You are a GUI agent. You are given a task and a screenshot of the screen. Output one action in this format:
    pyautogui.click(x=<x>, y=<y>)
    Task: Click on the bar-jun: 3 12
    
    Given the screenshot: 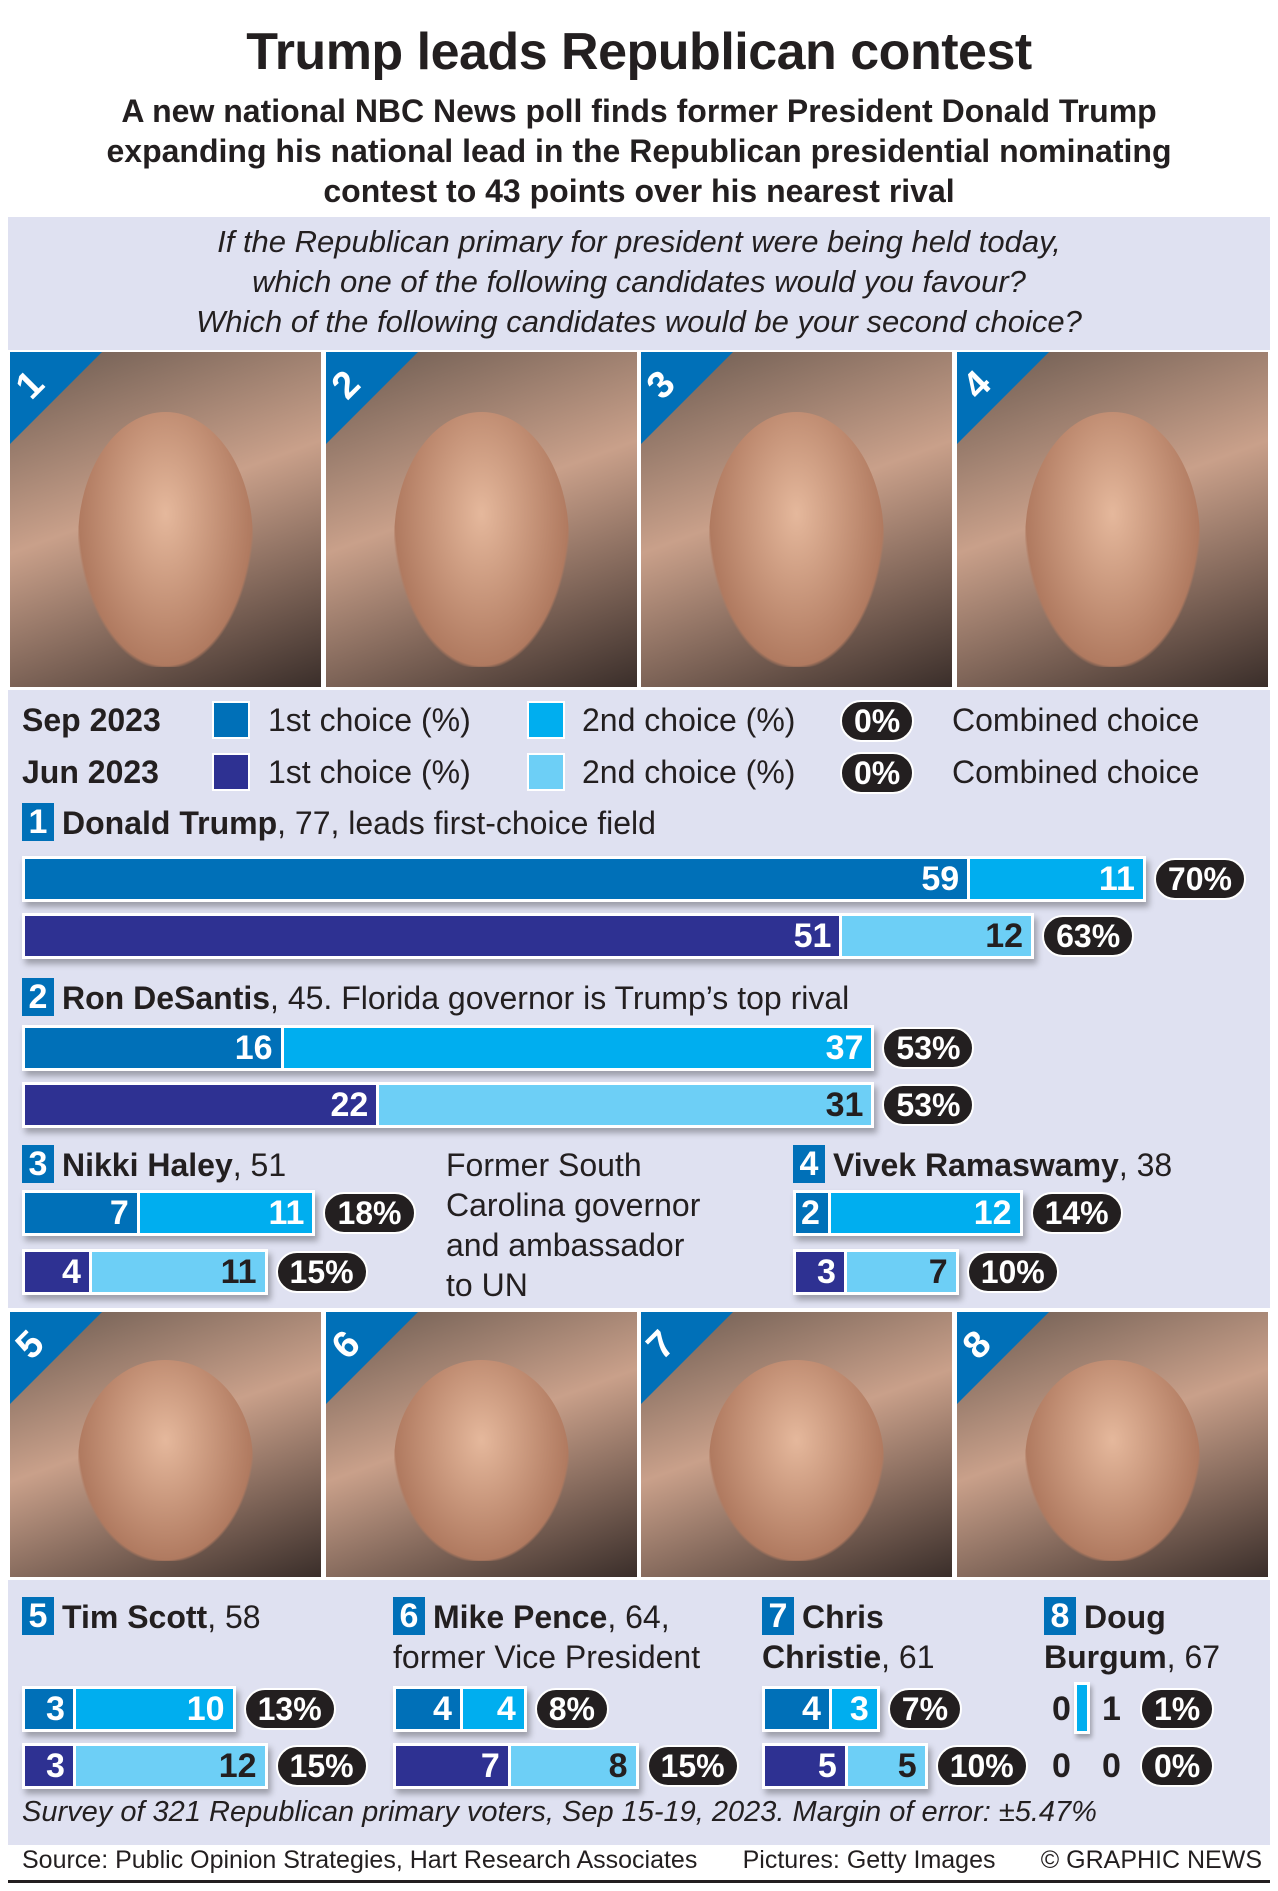 What is the action you would take?
    pyautogui.click(x=145, y=1766)
    